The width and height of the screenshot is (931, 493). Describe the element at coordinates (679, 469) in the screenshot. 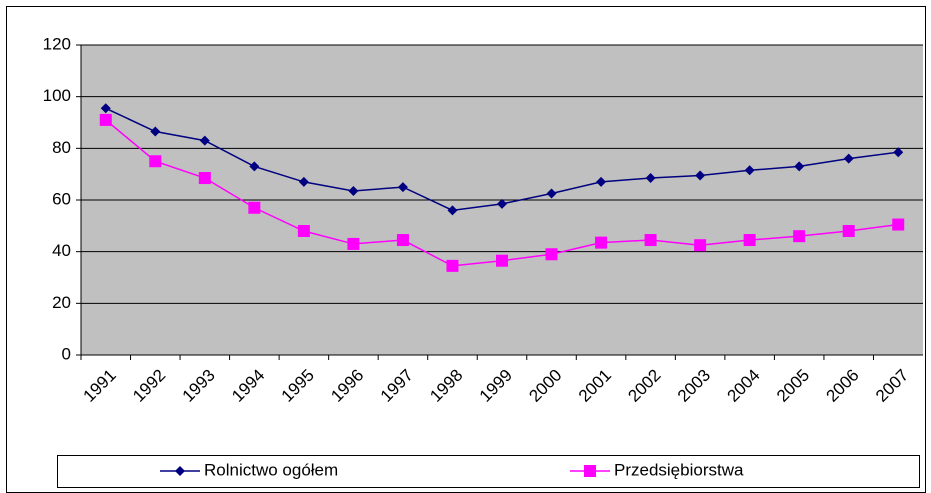

I see `legend-label: Przedsiębiorstwa` at that location.